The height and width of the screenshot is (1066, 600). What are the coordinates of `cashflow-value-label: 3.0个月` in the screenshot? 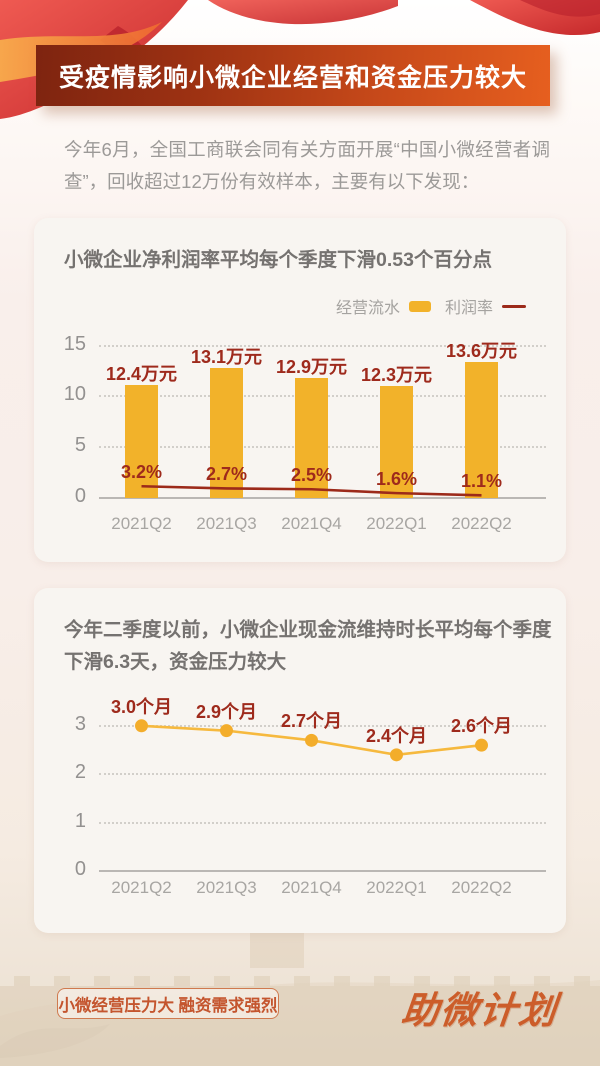 It's located at (141, 706).